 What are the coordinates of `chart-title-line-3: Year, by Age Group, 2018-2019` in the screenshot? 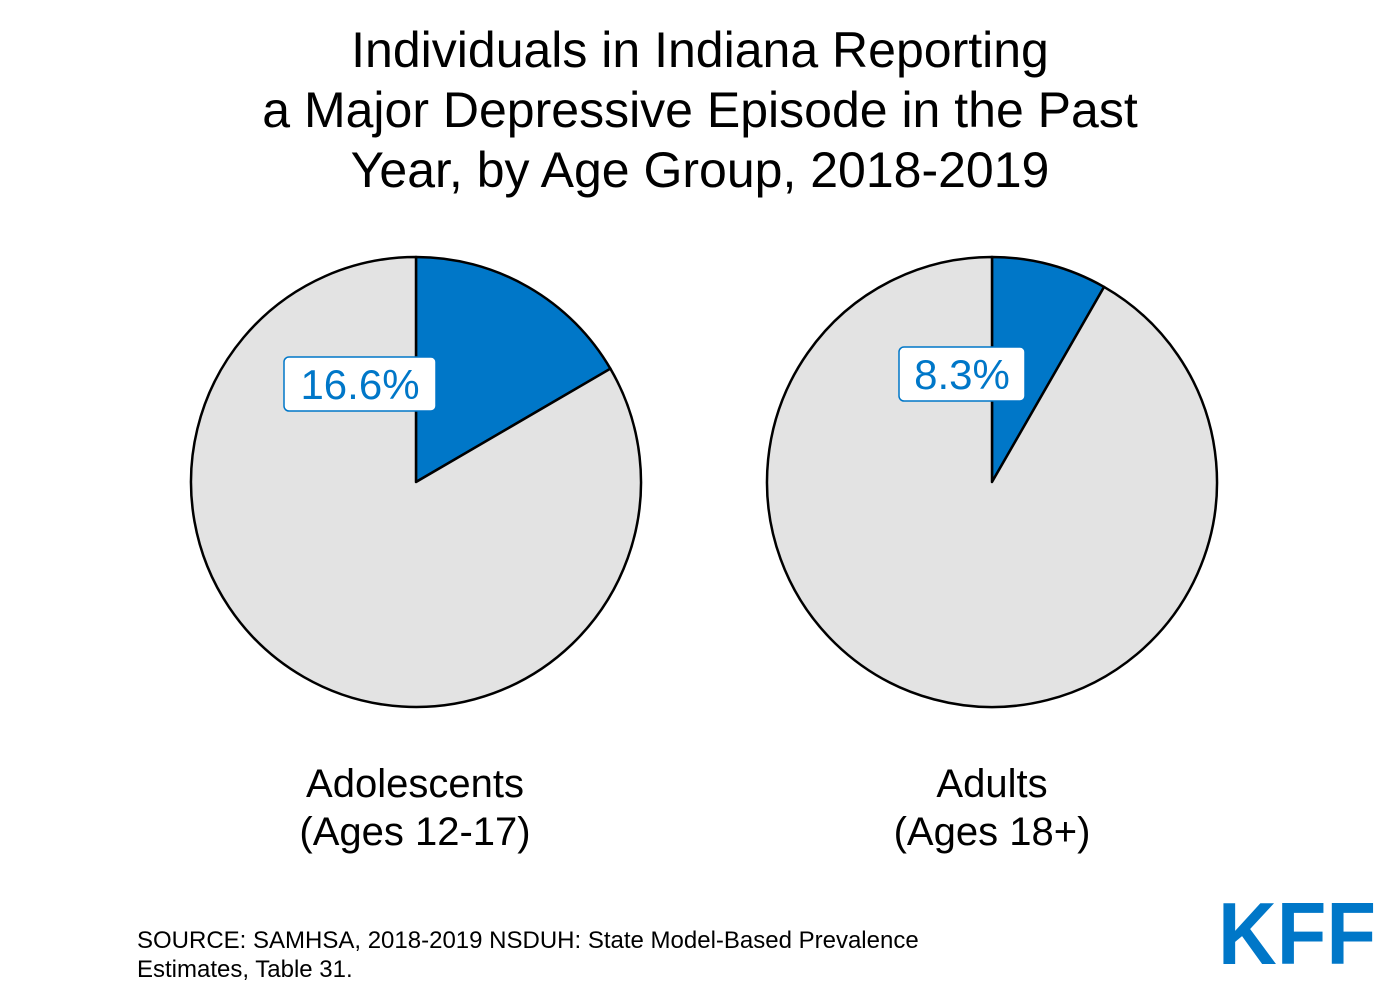 It's located at (700, 170).